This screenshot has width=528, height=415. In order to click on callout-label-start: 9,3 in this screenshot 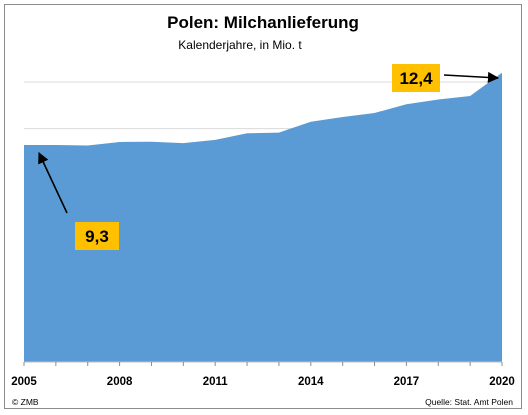, I will do `click(97, 236)`.